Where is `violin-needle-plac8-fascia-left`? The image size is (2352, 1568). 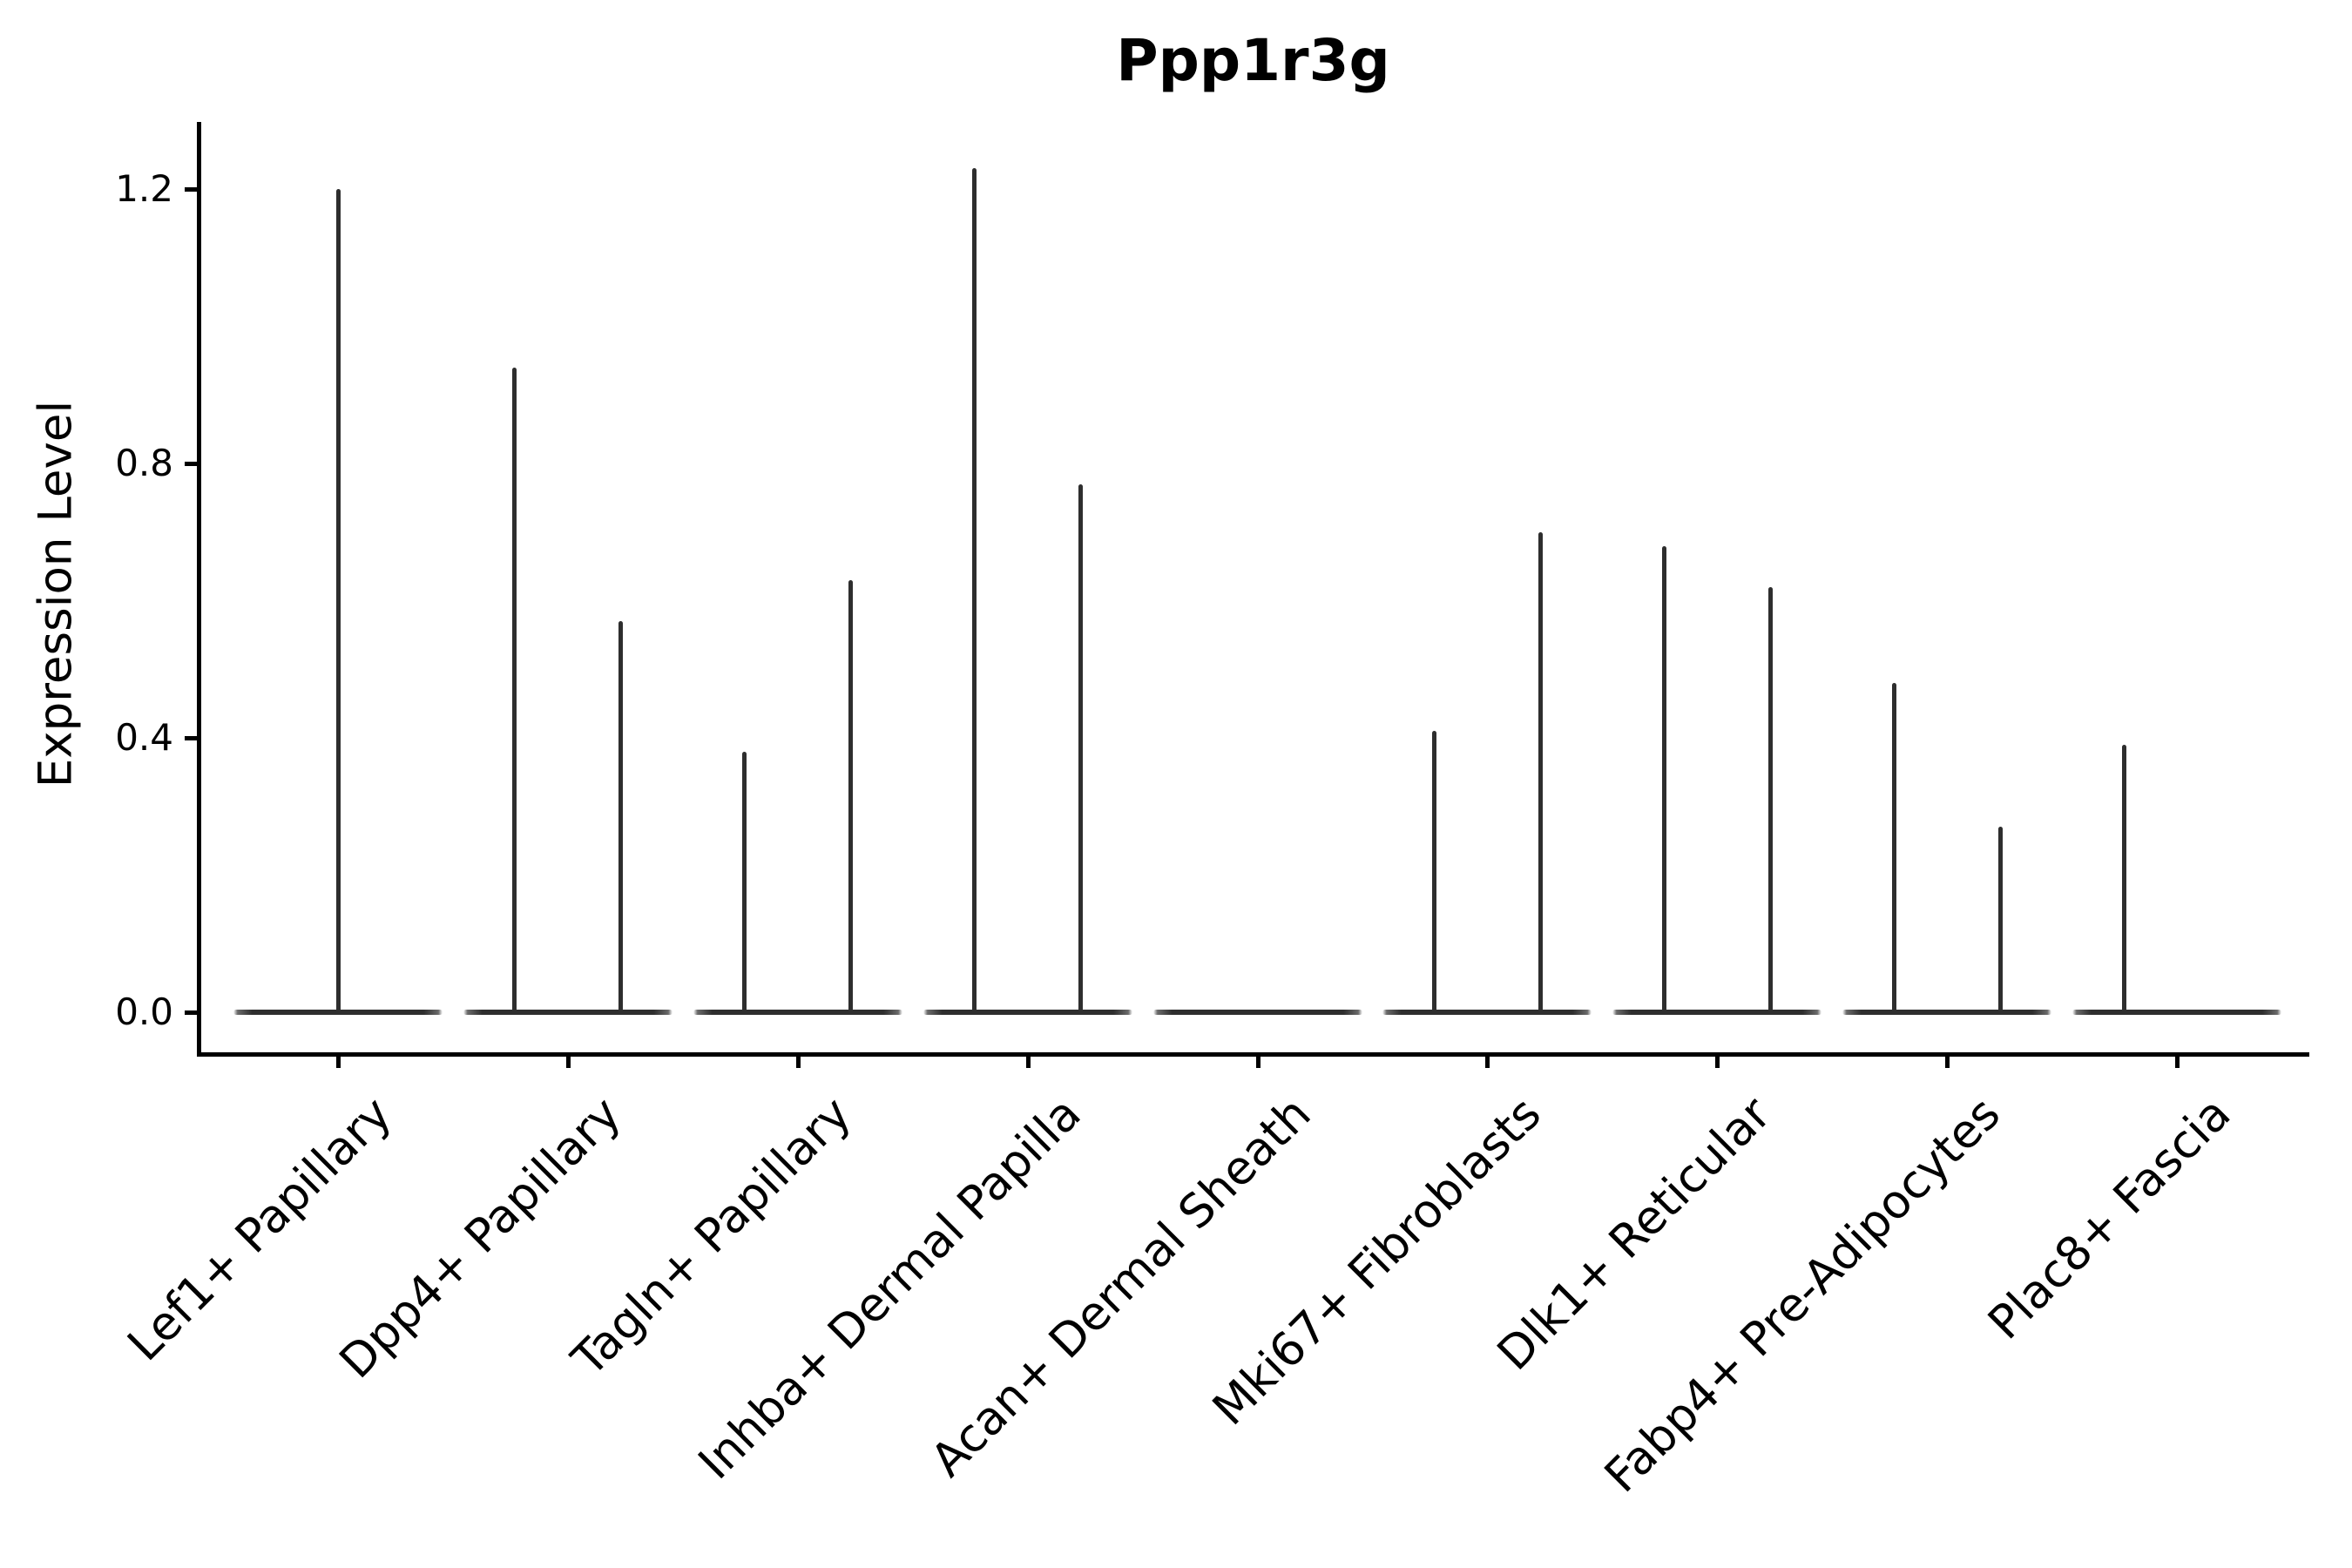 violin-needle-plac8-fascia-left is located at coordinates (2123, 878).